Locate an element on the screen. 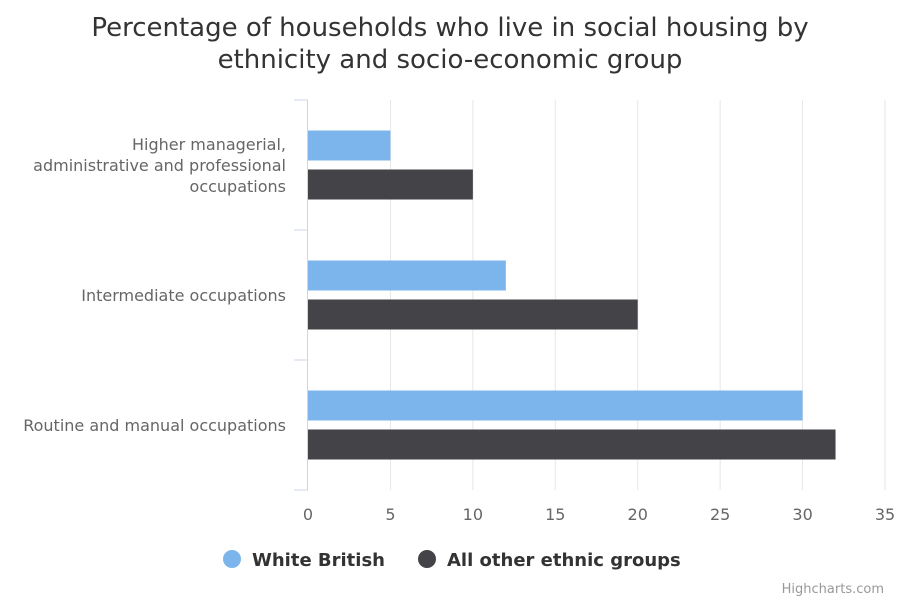 The height and width of the screenshot is (600, 900). category-label-0-line-1: administrative and professional is located at coordinates (159, 165).